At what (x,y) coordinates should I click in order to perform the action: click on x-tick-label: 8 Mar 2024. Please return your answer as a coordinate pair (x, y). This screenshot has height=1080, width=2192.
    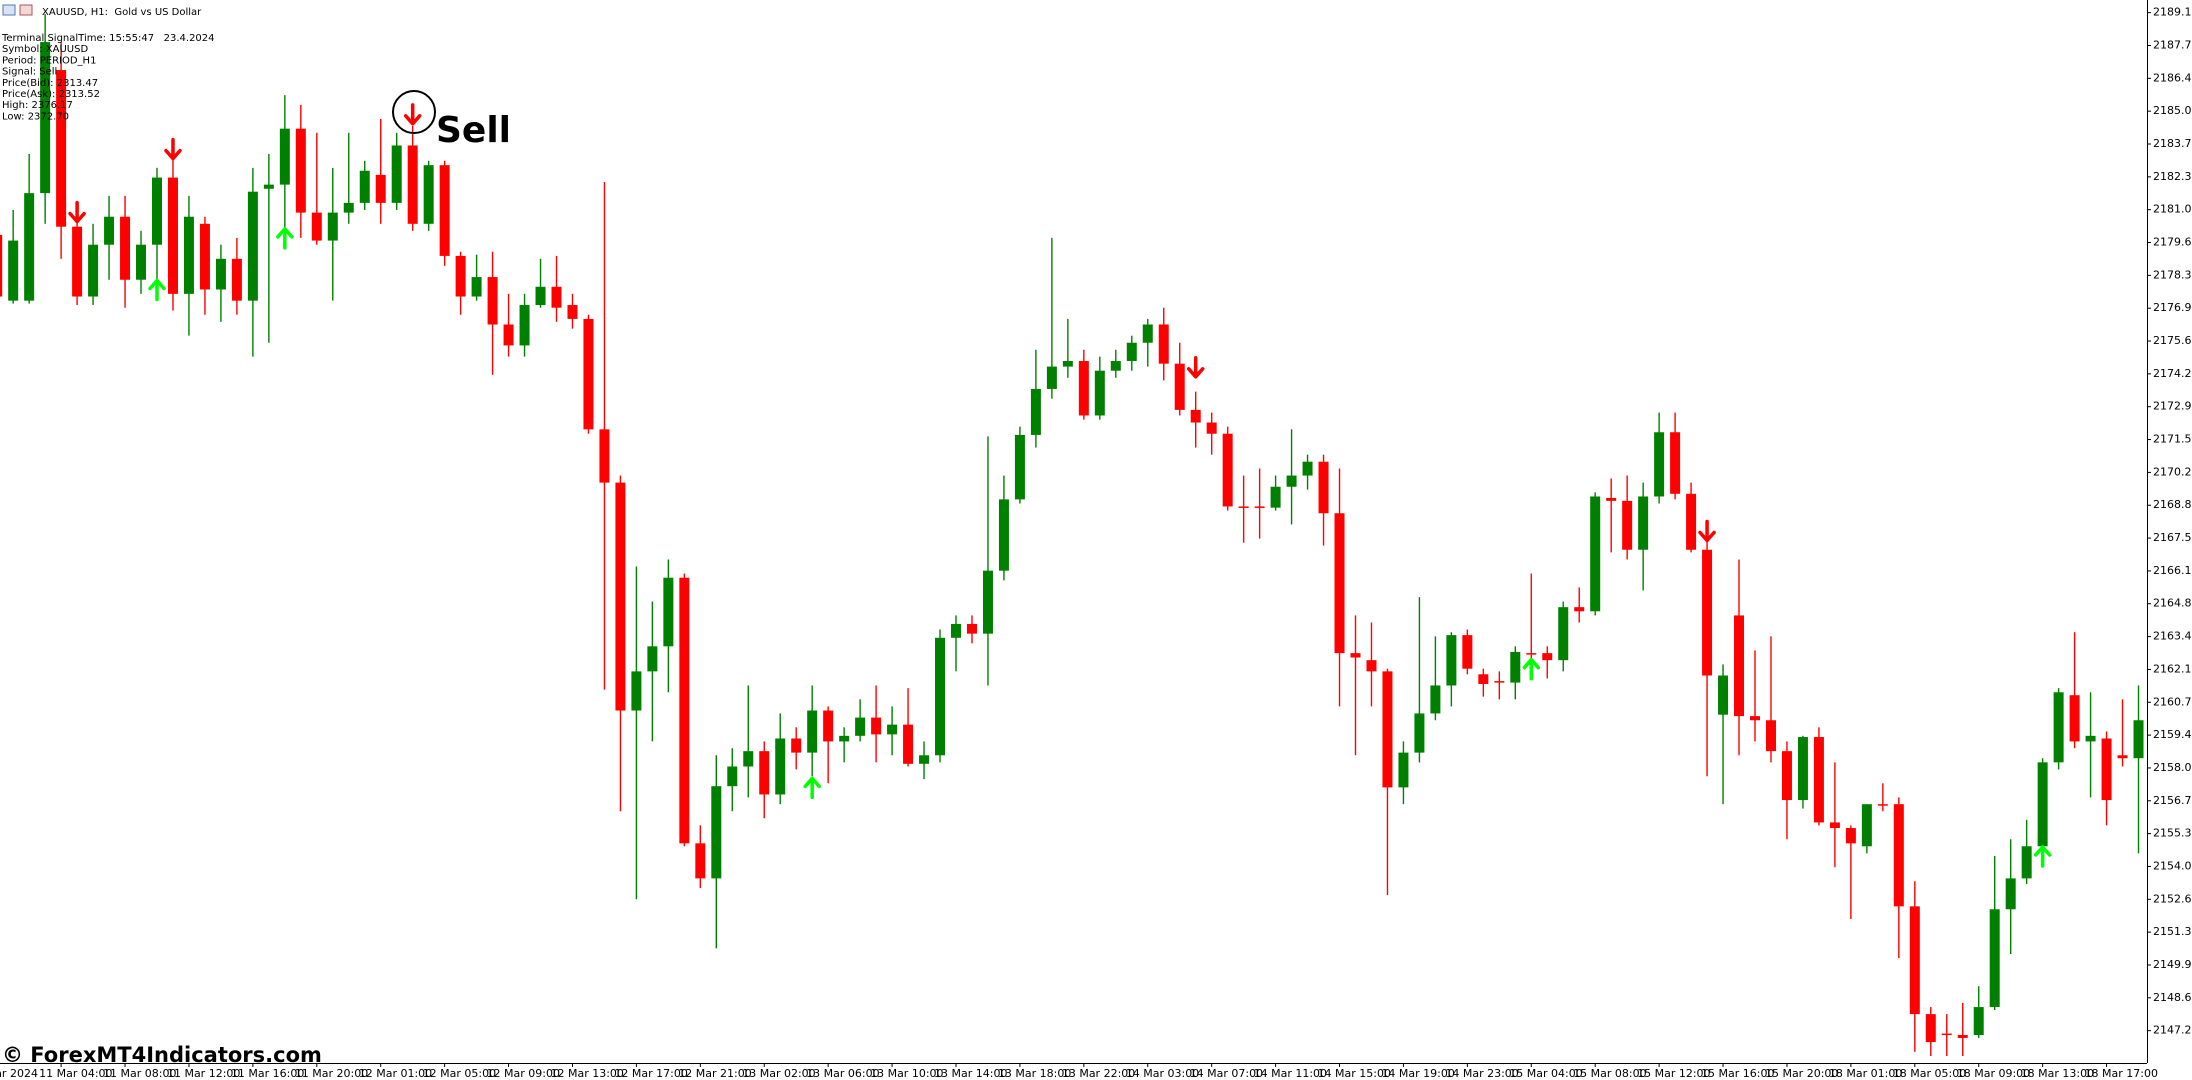
    Looking at the image, I should click on (19, 1073).